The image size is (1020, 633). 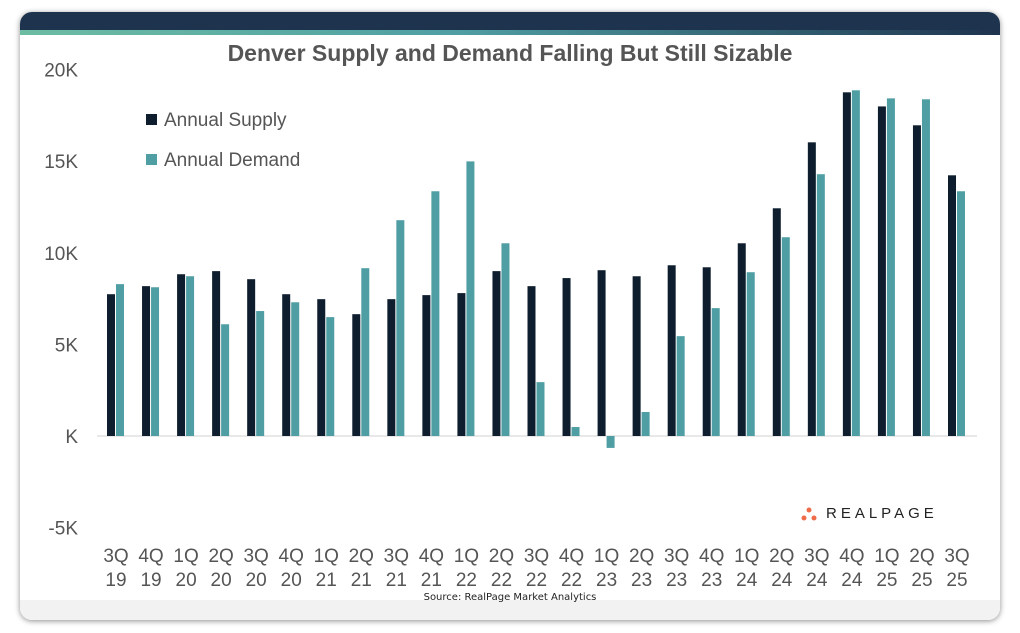 I want to click on realpage-logo: REALPAGE, so click(x=869, y=513).